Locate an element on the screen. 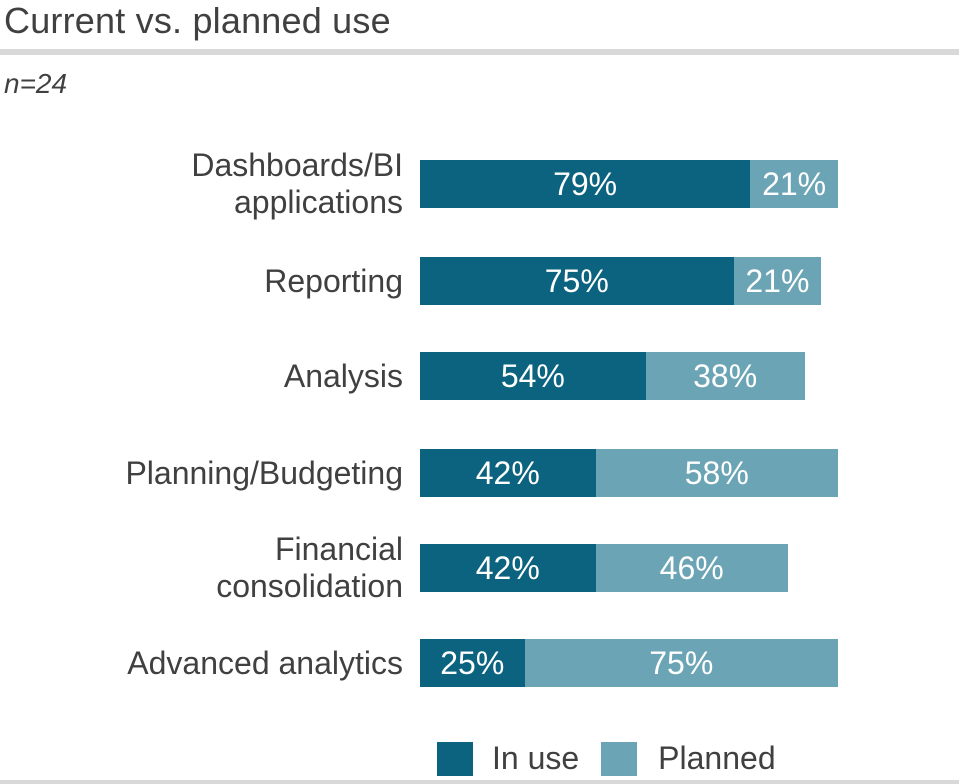 This screenshot has width=959, height=784. bar: 25% 75% is located at coordinates (629, 663).